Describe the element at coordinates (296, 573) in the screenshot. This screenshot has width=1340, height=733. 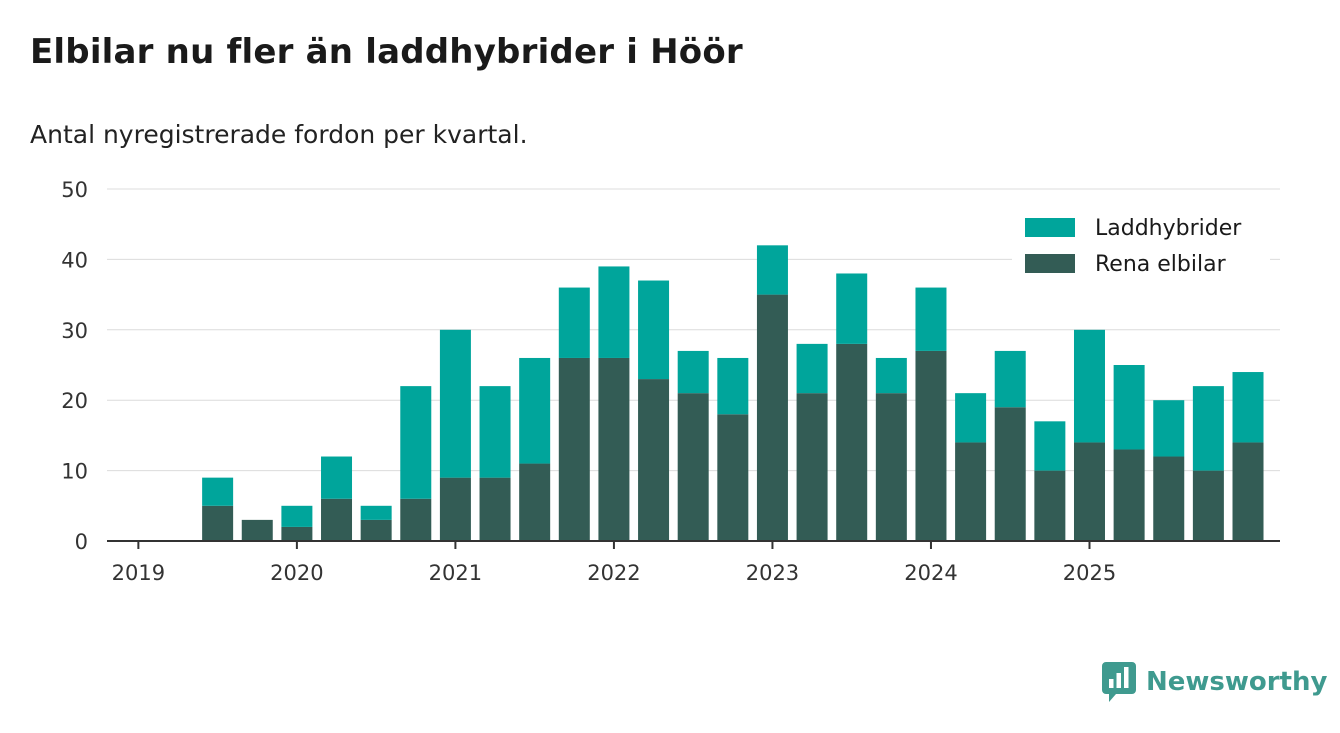
I see `x-tick-label: 2020` at that location.